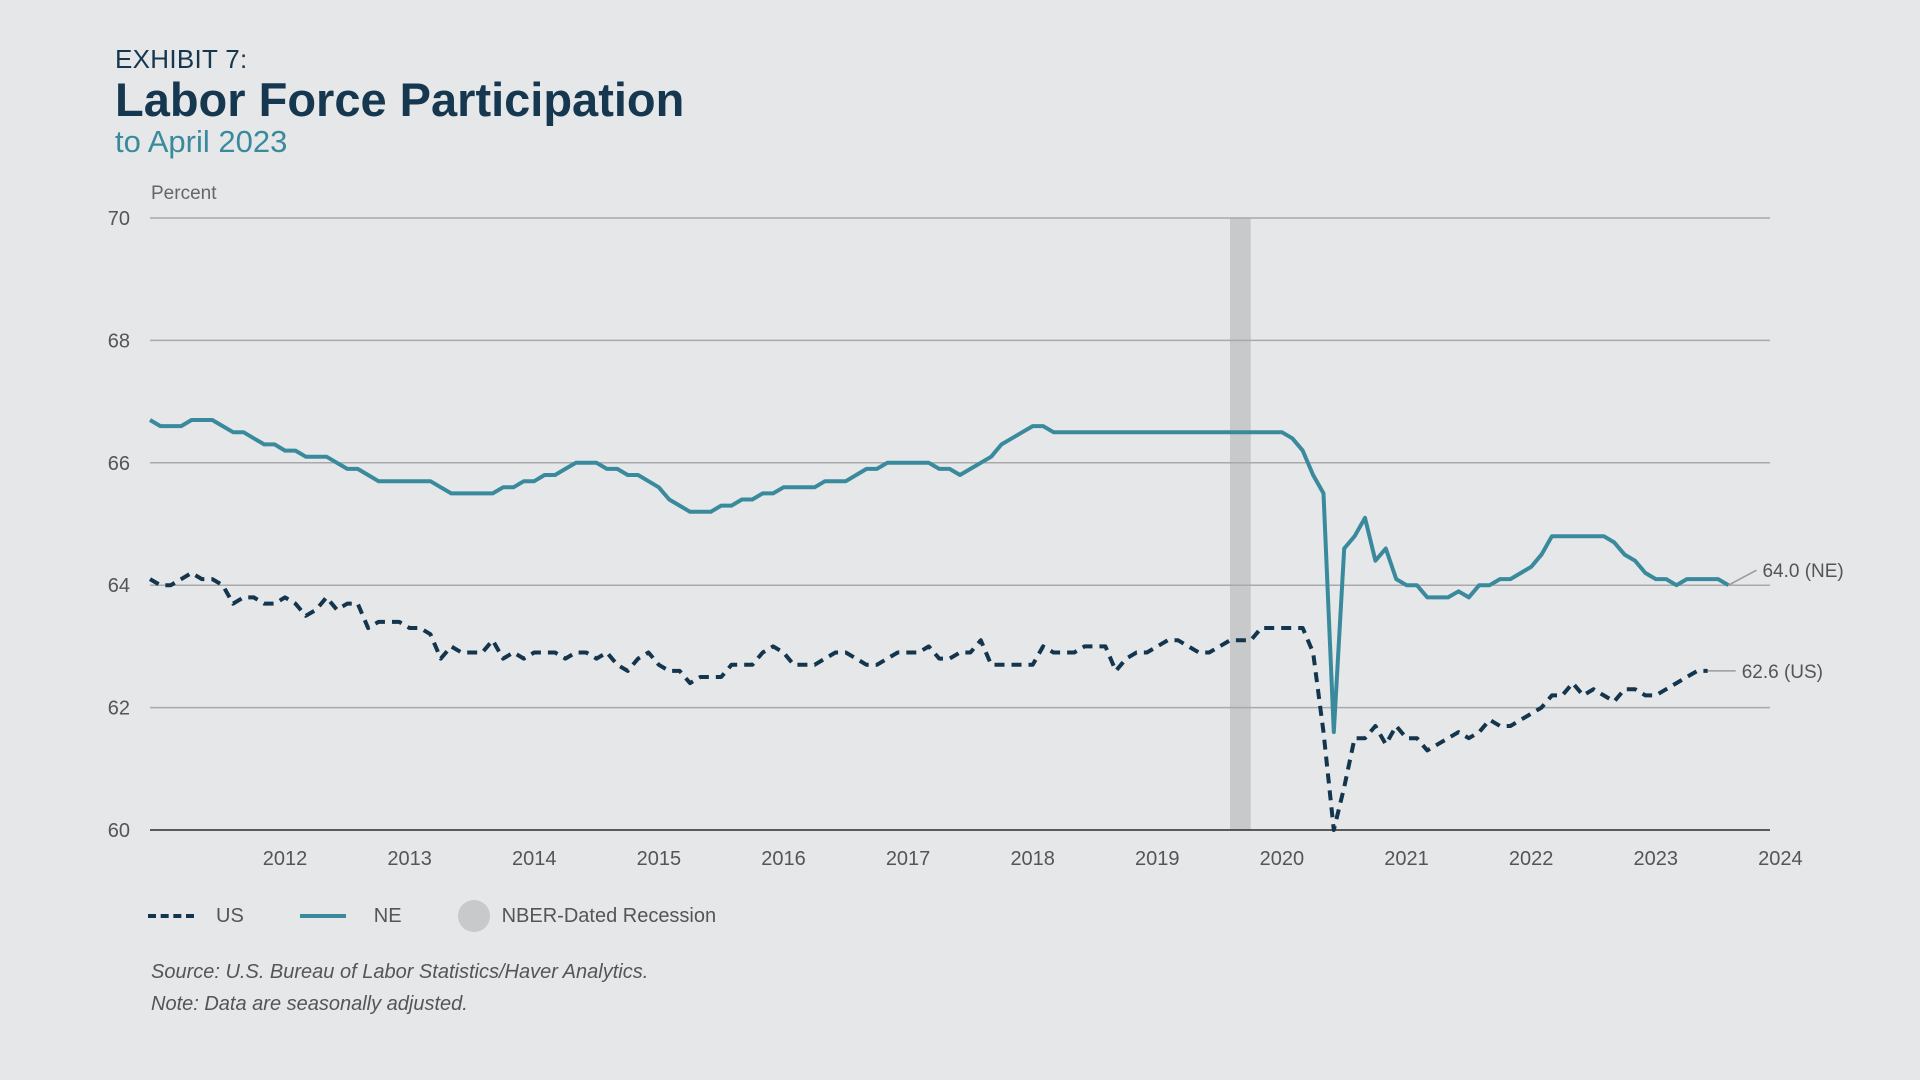  What do you see at coordinates (609, 915) in the screenshot?
I see `legend-label-recession: NBER-Dated Recession` at bounding box center [609, 915].